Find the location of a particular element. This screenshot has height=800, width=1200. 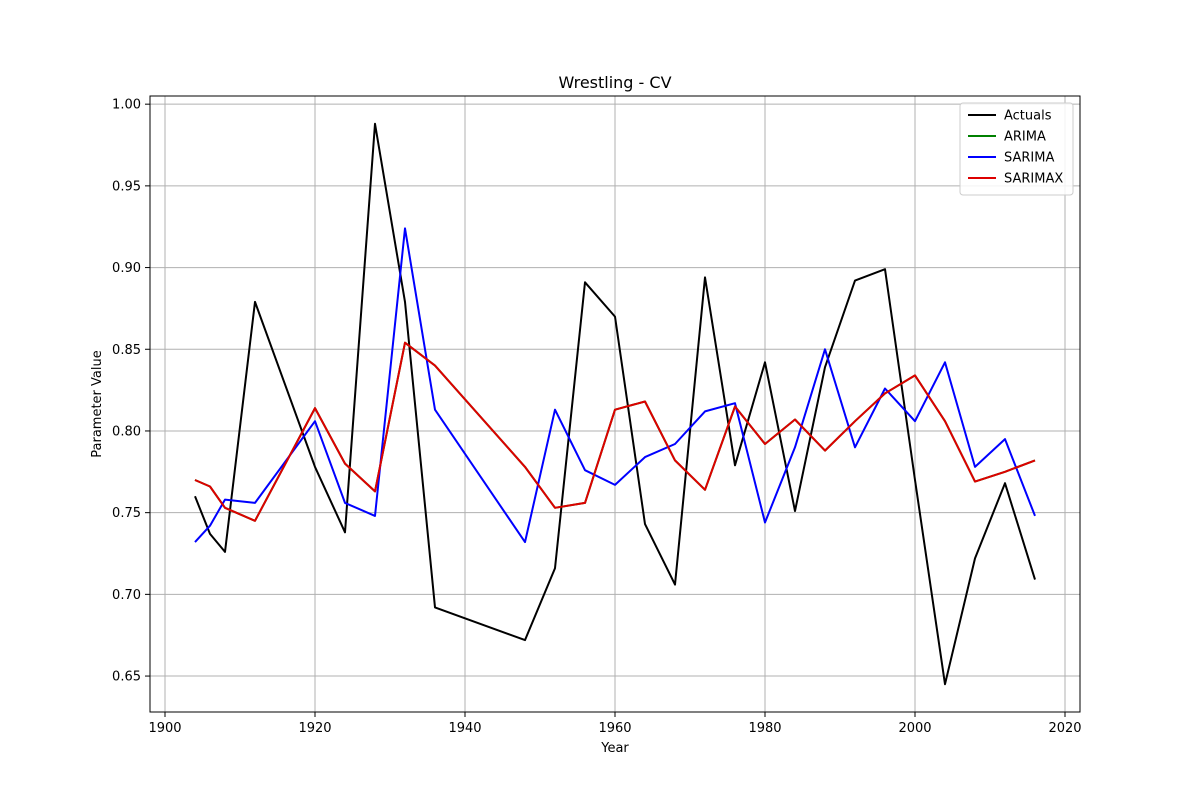

legend: Actuals ARIMA SARIMA SARIMAX is located at coordinates (1016, 149).